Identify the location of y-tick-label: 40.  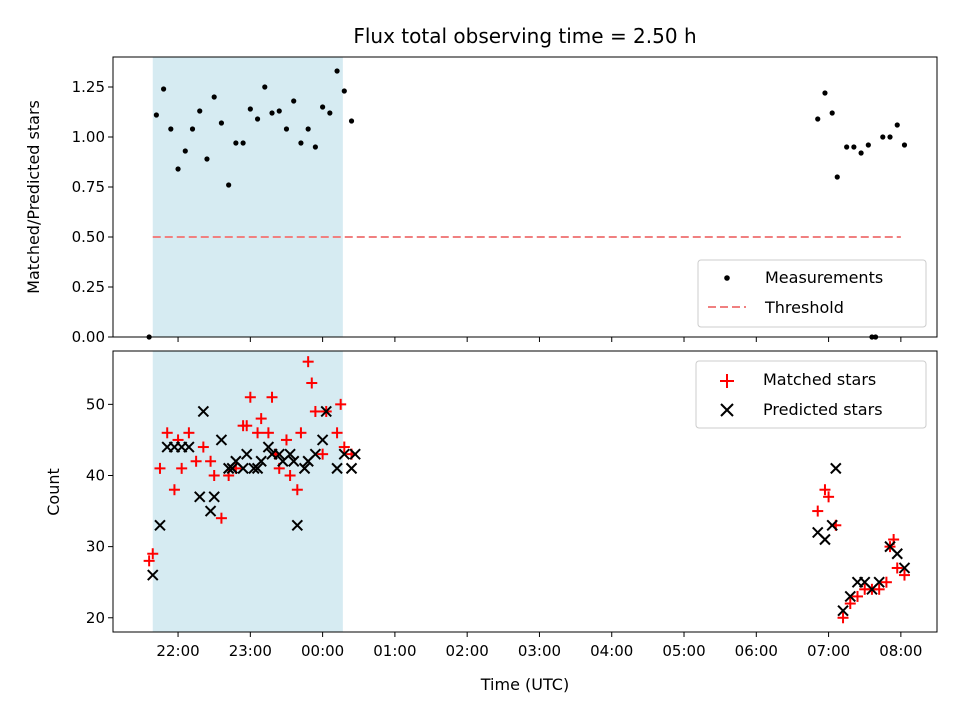
(95, 475).